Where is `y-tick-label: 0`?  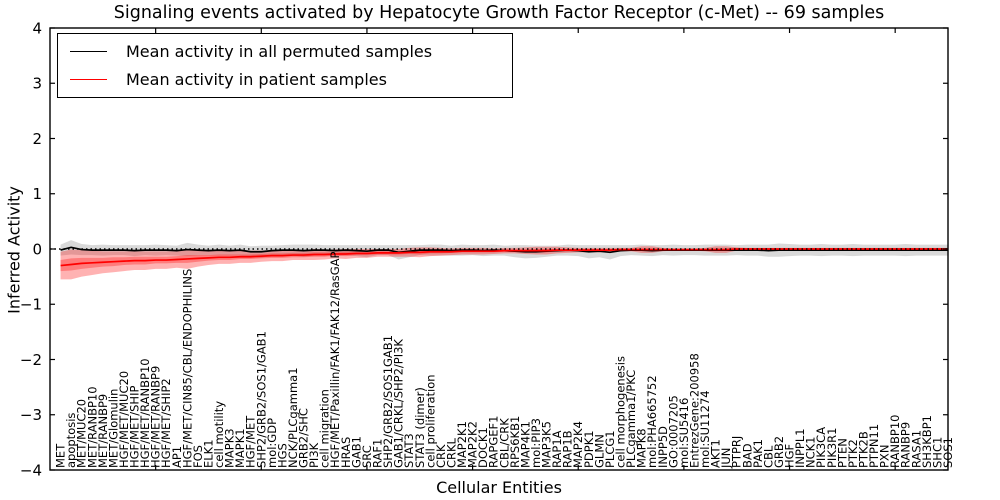
y-tick-label: 0 is located at coordinates (37, 249).